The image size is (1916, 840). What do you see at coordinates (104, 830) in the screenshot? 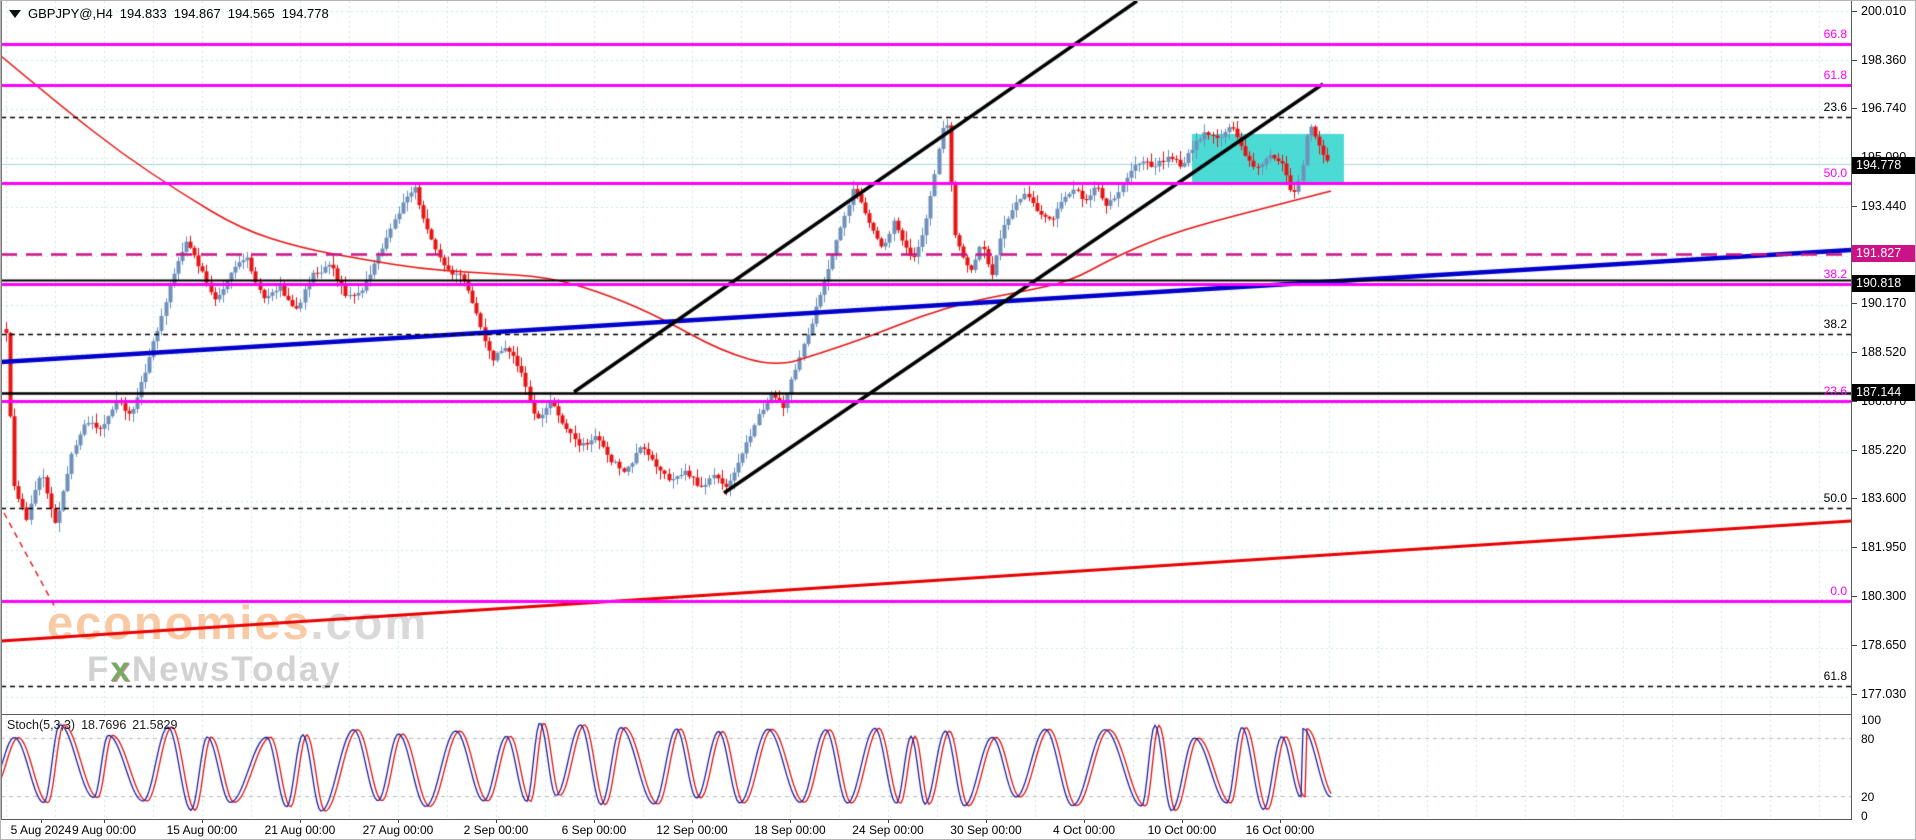
I see `time-axis-label: 9 Aug 00:00` at bounding box center [104, 830].